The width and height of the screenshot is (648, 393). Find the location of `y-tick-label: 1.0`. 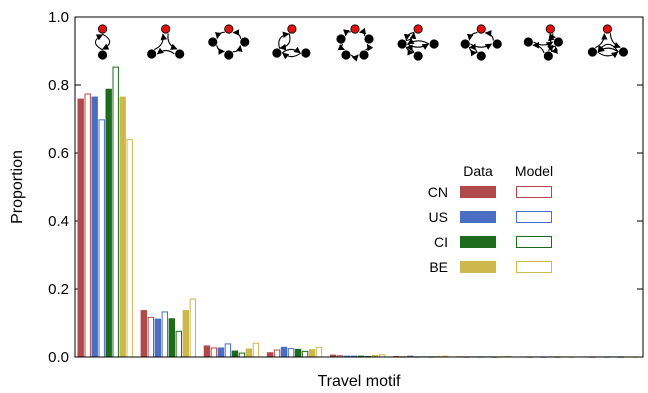

y-tick-label: 1.0 is located at coordinates (58, 17).